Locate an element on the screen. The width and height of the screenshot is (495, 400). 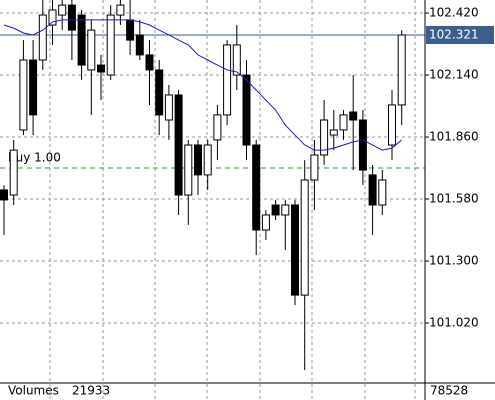
volume-value: 21933 is located at coordinates (91, 391).